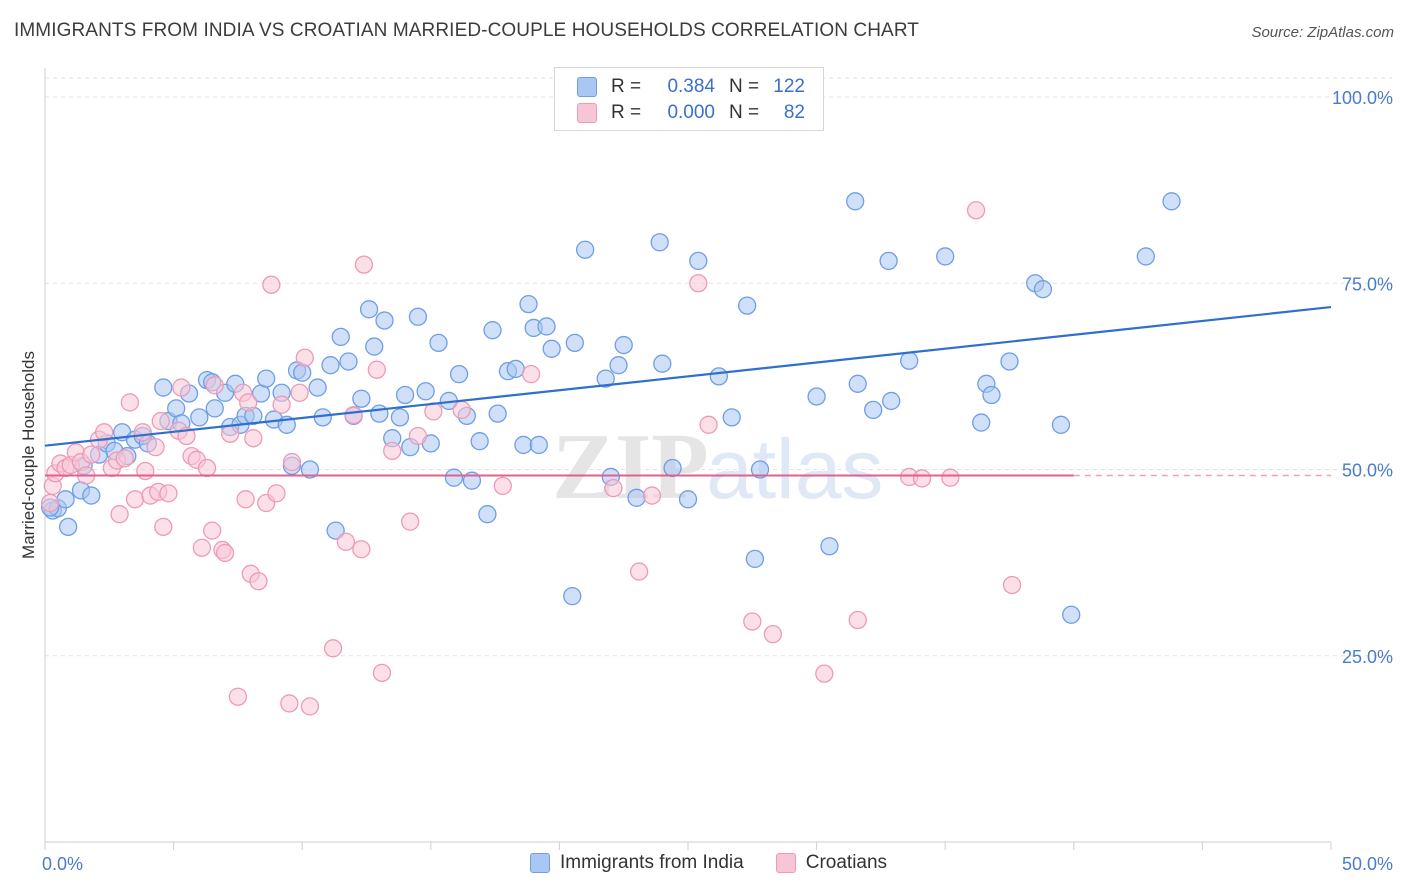 Image resolution: width=1406 pixels, height=892 pixels. I want to click on legend-n-label: N =, so click(744, 86).